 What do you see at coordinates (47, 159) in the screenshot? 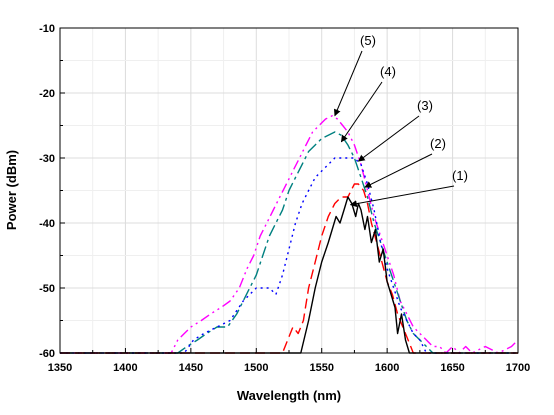
I see `y-tick-label: -30` at bounding box center [47, 159].